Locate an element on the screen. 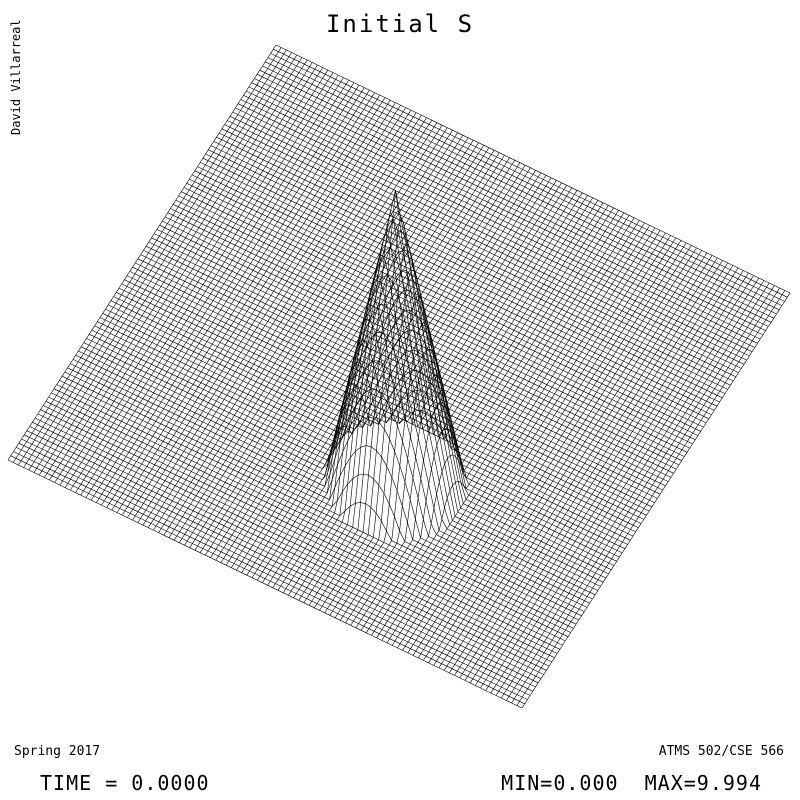 This screenshot has height=800, width=800. author-label: David Villarreal is located at coordinates (16, 77).